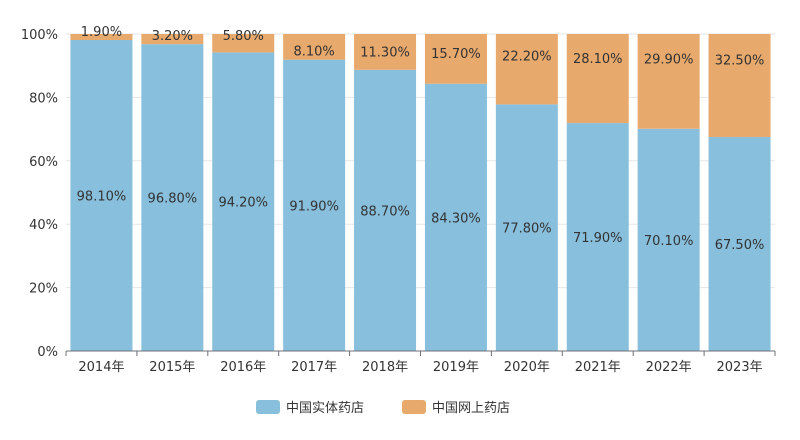 This screenshot has width=800, height=440. I want to click on data-label-online: 28.10%, so click(598, 59).